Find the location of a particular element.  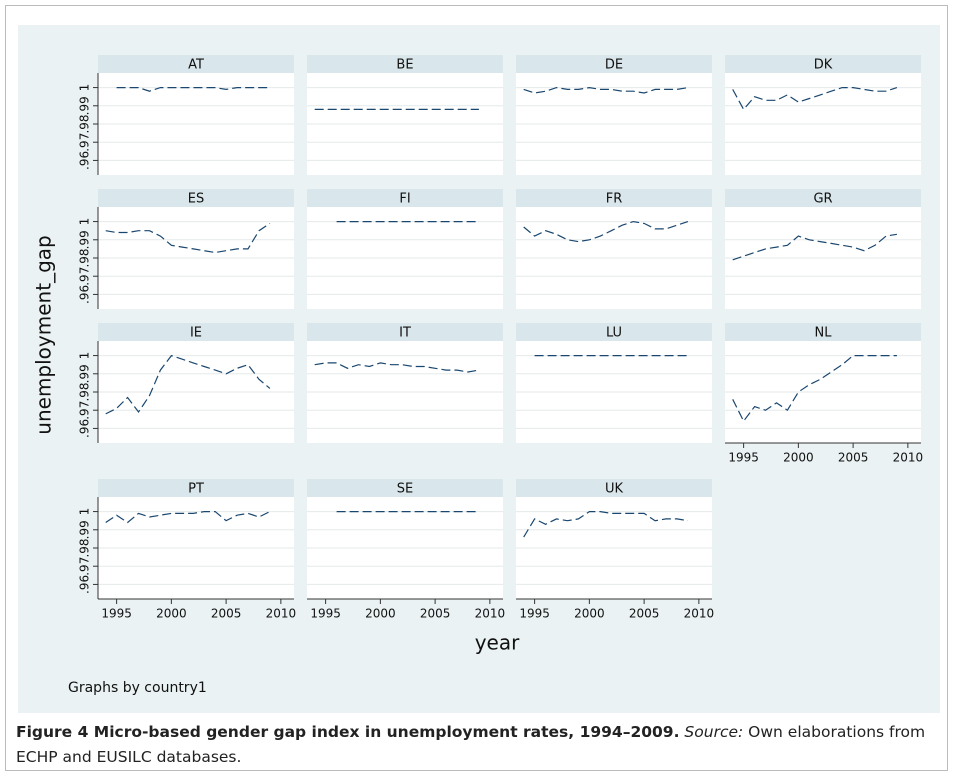

panel-title: FI is located at coordinates (404, 199).